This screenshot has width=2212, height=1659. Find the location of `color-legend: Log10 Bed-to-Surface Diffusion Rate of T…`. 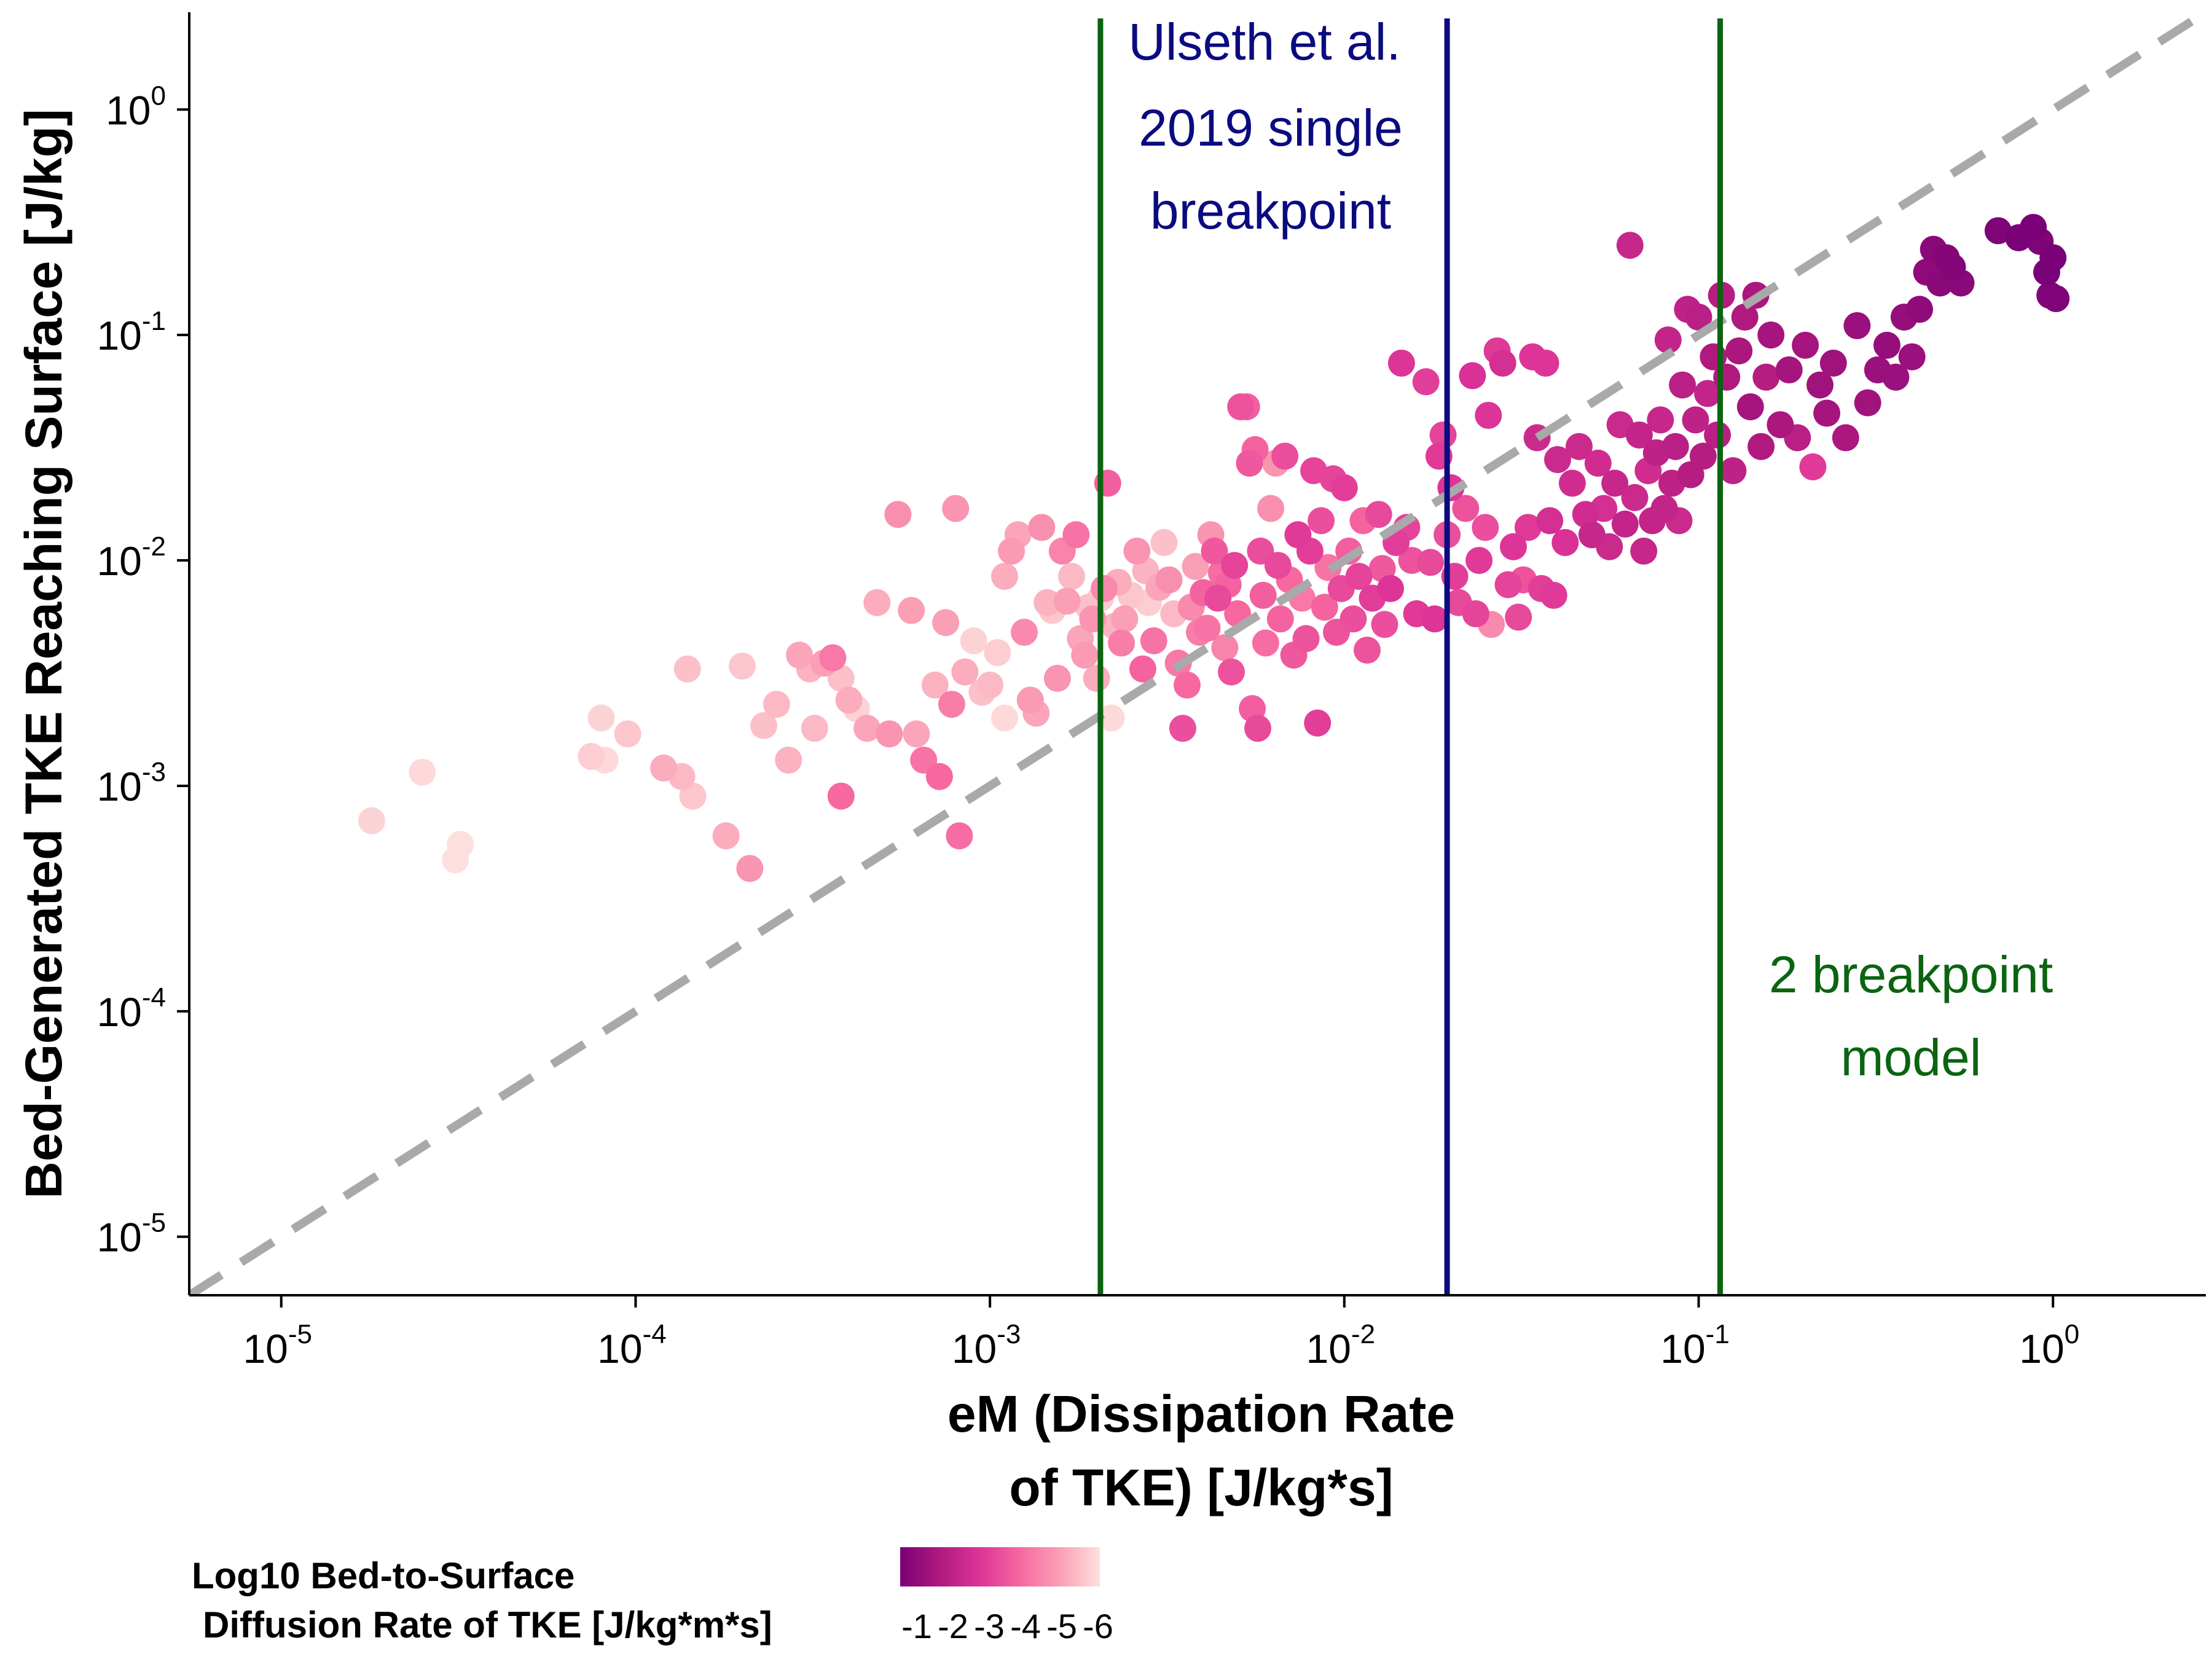

color-legend: Log10 Bed-to-Surface Diffusion Rate of T… is located at coordinates (652, 1596).